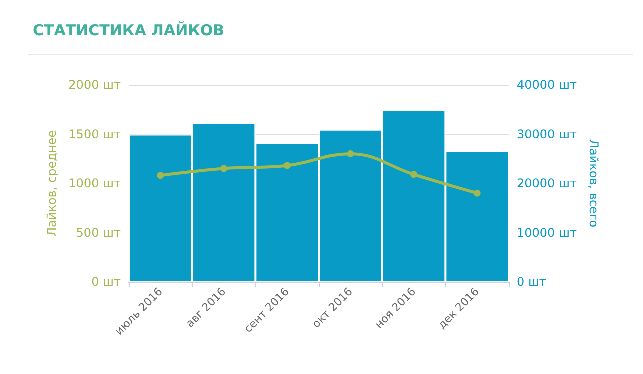 The width and height of the screenshot is (643, 374). Describe the element at coordinates (593, 183) in the screenshot. I see `y2-axis-title: Лайков, всего` at that location.